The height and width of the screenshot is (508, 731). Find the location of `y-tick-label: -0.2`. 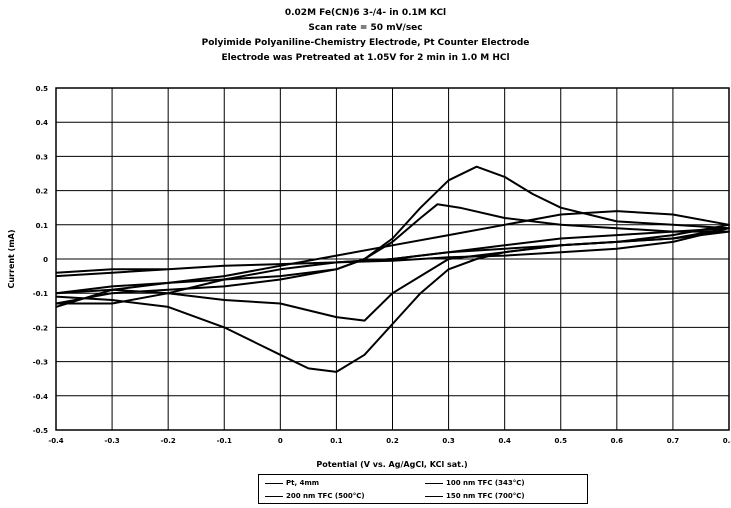

y-tick-label: -0.2 is located at coordinates (40, 328).